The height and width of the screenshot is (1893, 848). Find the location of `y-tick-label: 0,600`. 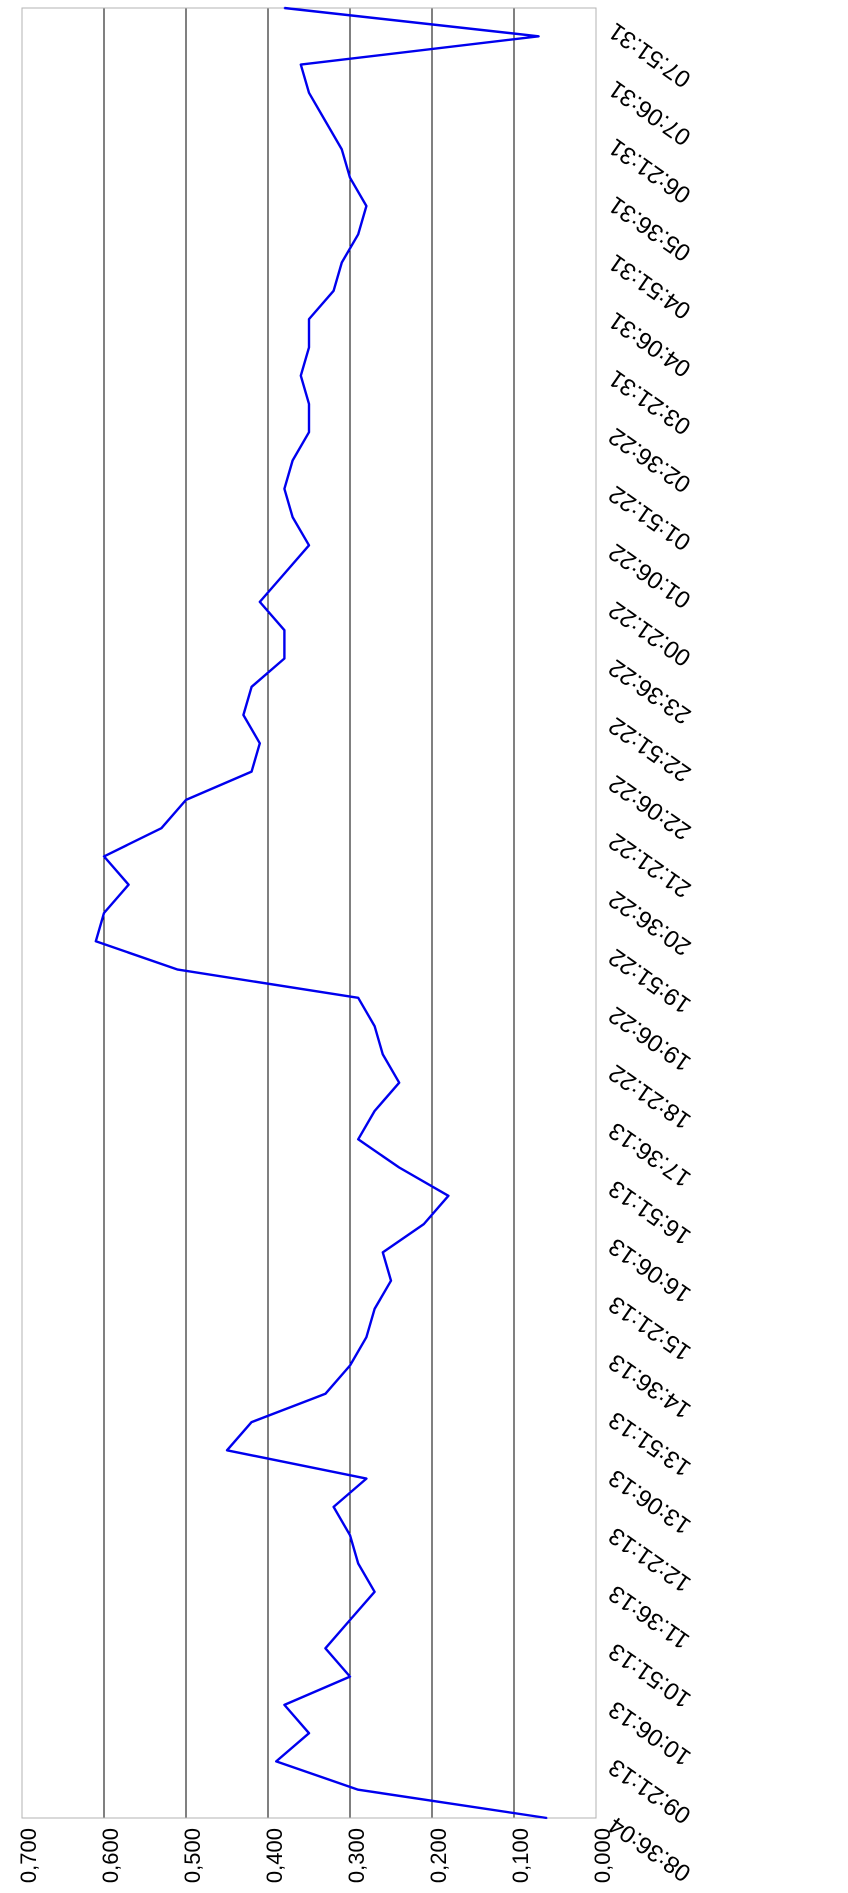

y-tick-label: 0,600 is located at coordinates (110, 1855).